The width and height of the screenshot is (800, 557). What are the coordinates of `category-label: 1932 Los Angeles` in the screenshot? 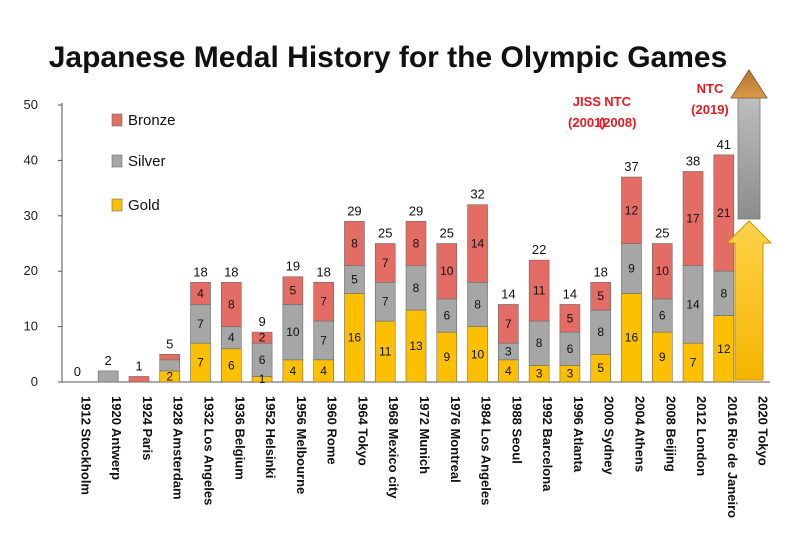 It's located at (209, 450).